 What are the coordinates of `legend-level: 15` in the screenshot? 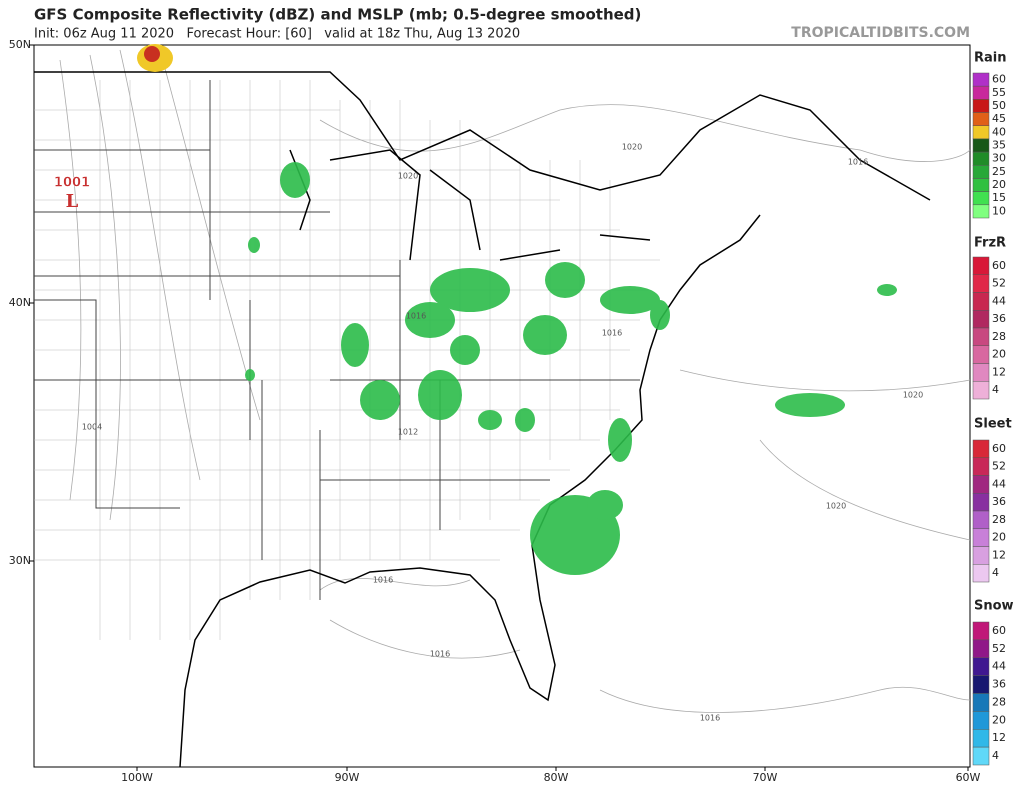 It's located at (999, 197).